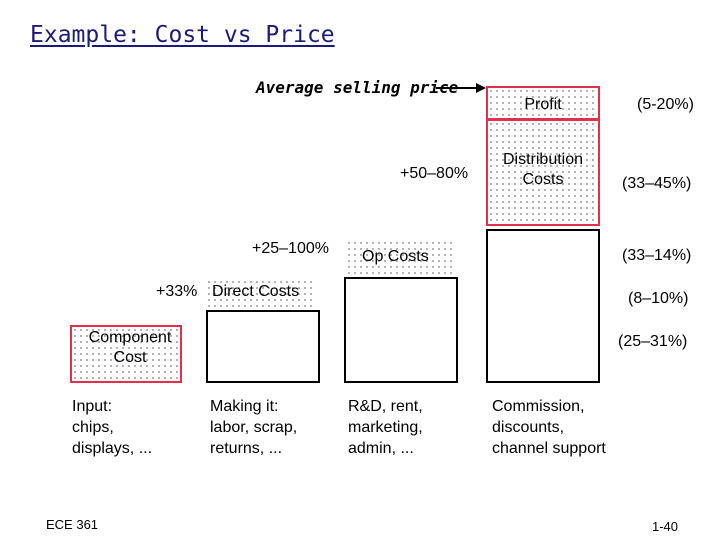  What do you see at coordinates (461, 88) in the screenshot?
I see `arrow-icon` at bounding box center [461, 88].